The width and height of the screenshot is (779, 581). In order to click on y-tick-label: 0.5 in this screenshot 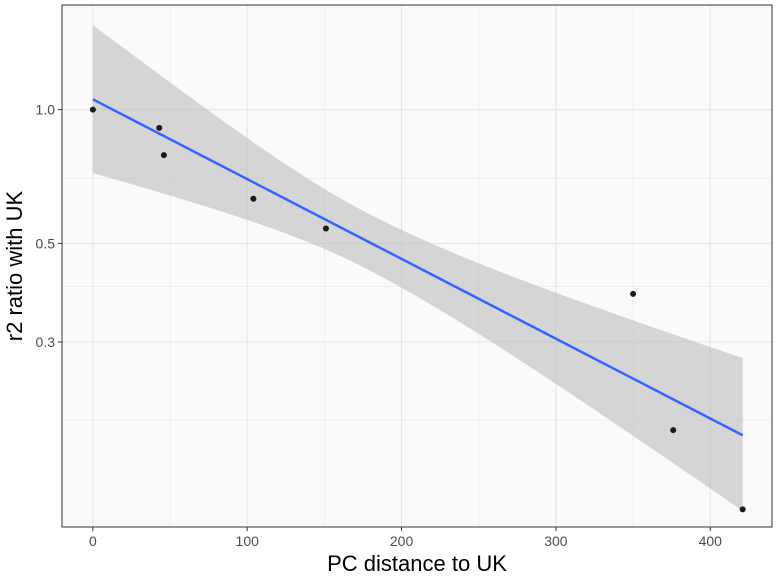, I will do `click(46, 243)`.